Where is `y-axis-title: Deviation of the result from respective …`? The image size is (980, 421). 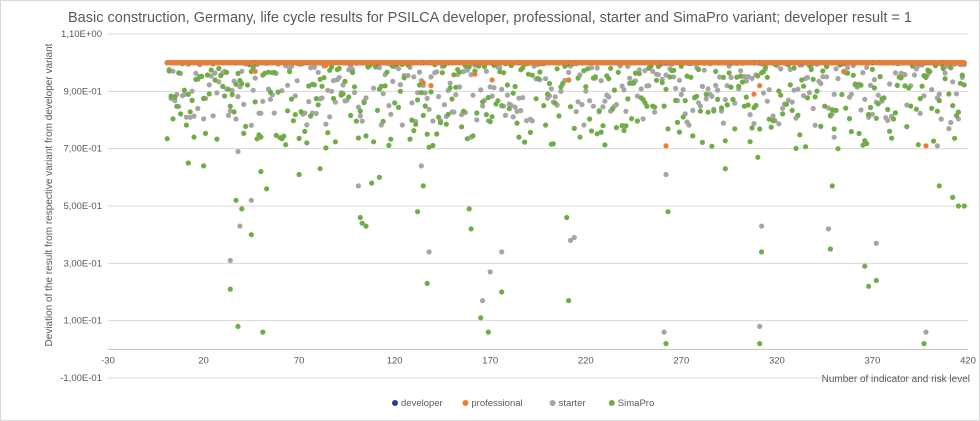
y-axis-title: Deviation of the result from respective … is located at coordinates (49, 194).